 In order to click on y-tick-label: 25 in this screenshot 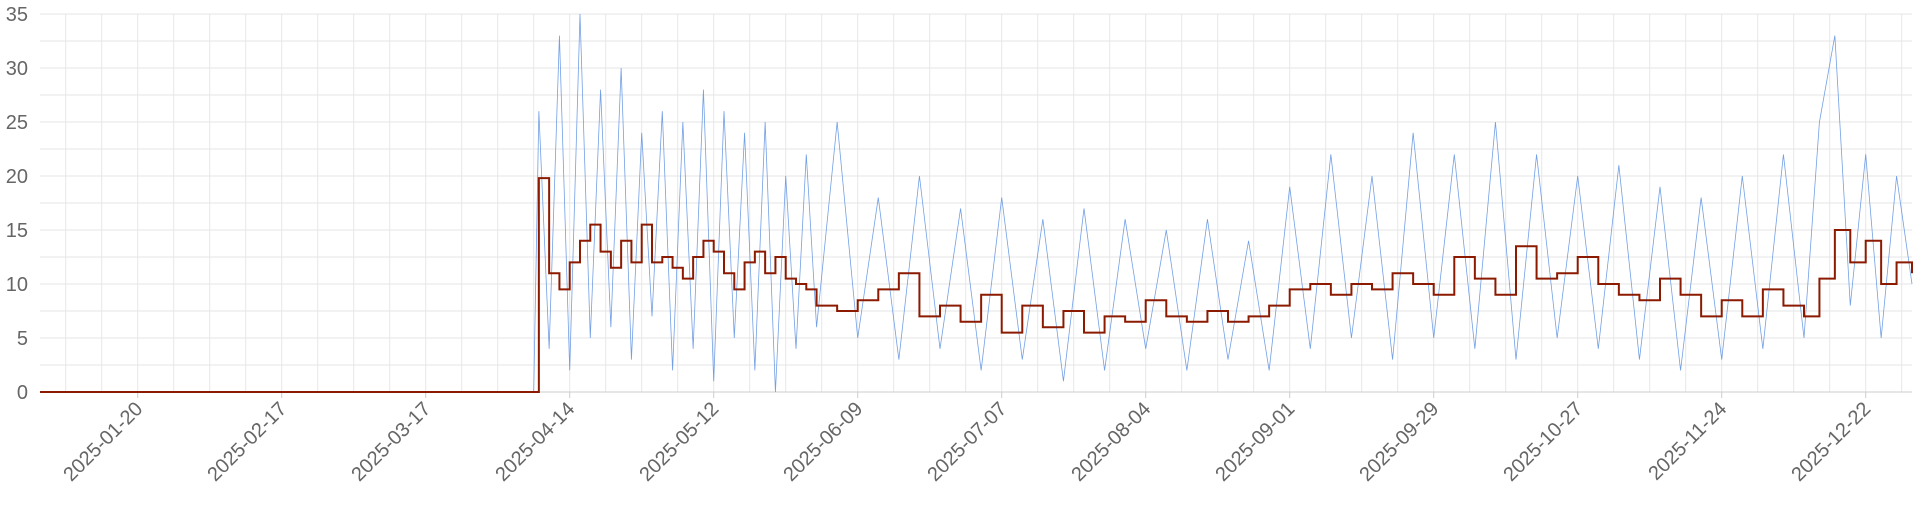, I will do `click(17, 123)`.